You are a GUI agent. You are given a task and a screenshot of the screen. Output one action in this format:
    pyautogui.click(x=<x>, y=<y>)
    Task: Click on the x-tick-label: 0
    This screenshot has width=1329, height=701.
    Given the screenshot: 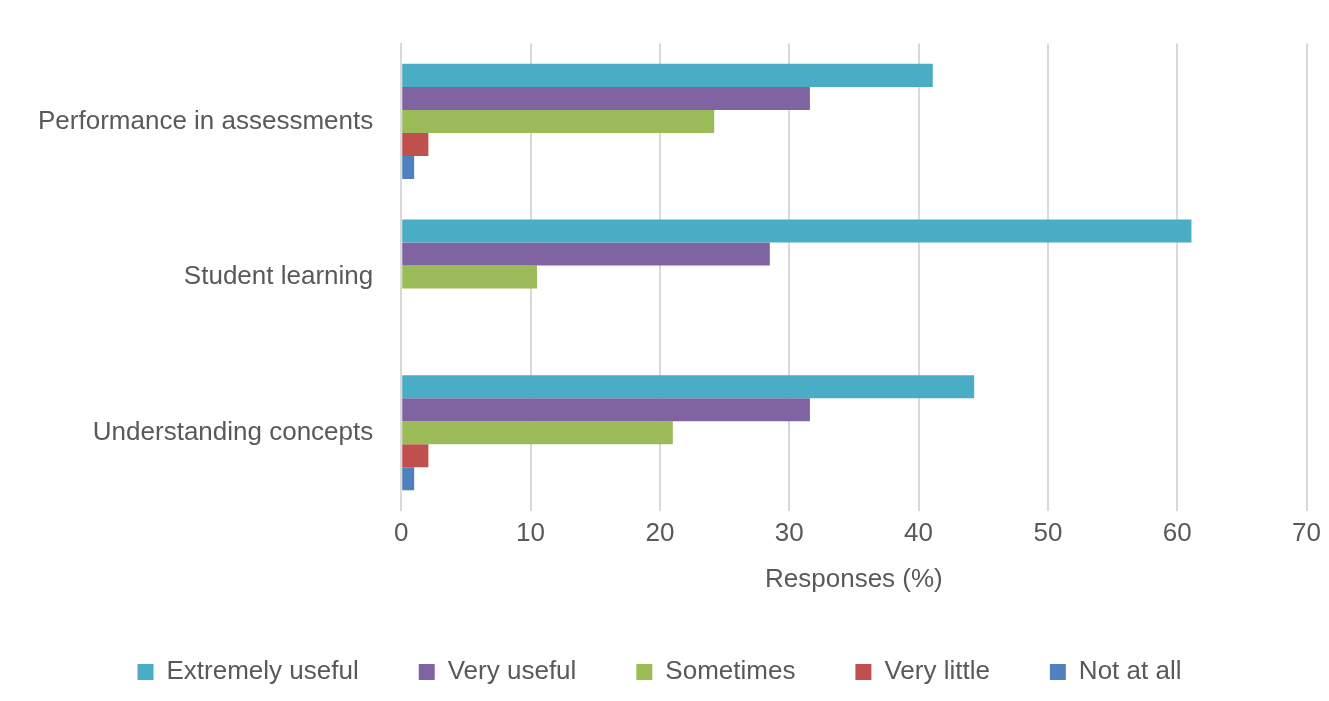 What is the action you would take?
    pyautogui.click(x=401, y=532)
    